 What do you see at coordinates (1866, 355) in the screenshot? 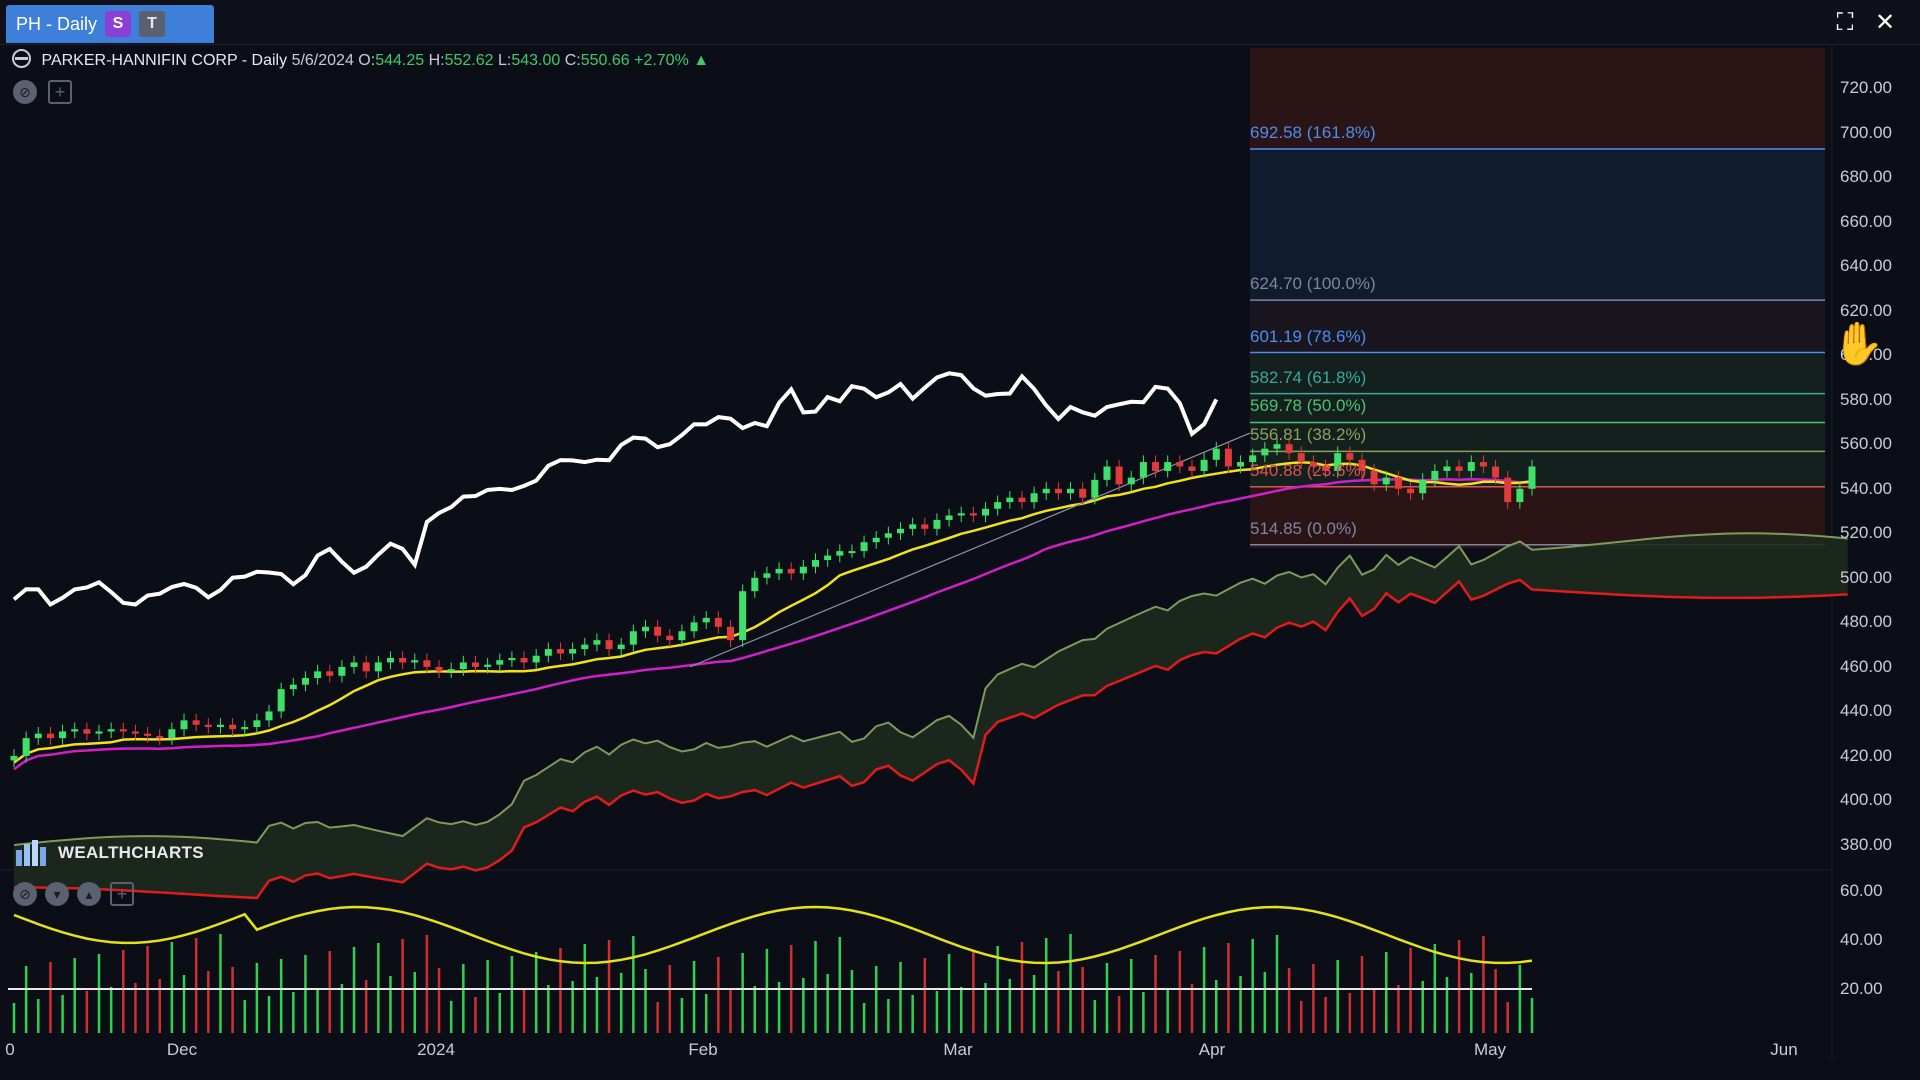
I see `y-axis-label: 600.00` at bounding box center [1866, 355].